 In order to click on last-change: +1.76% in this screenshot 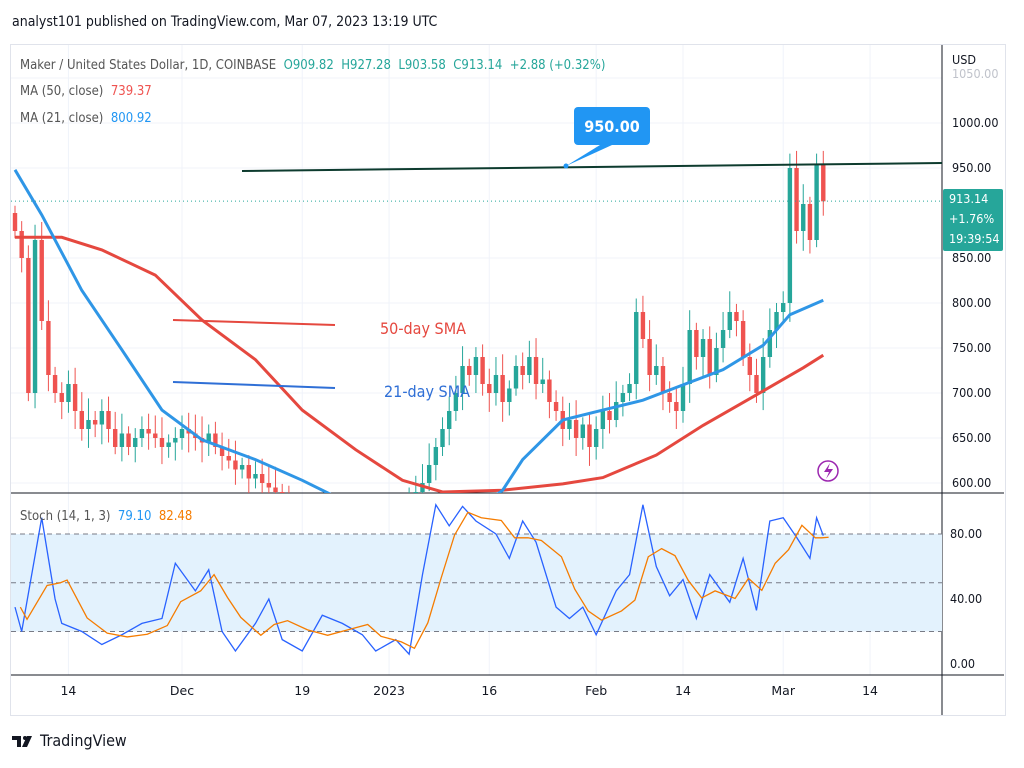, I will do `click(972, 218)`.